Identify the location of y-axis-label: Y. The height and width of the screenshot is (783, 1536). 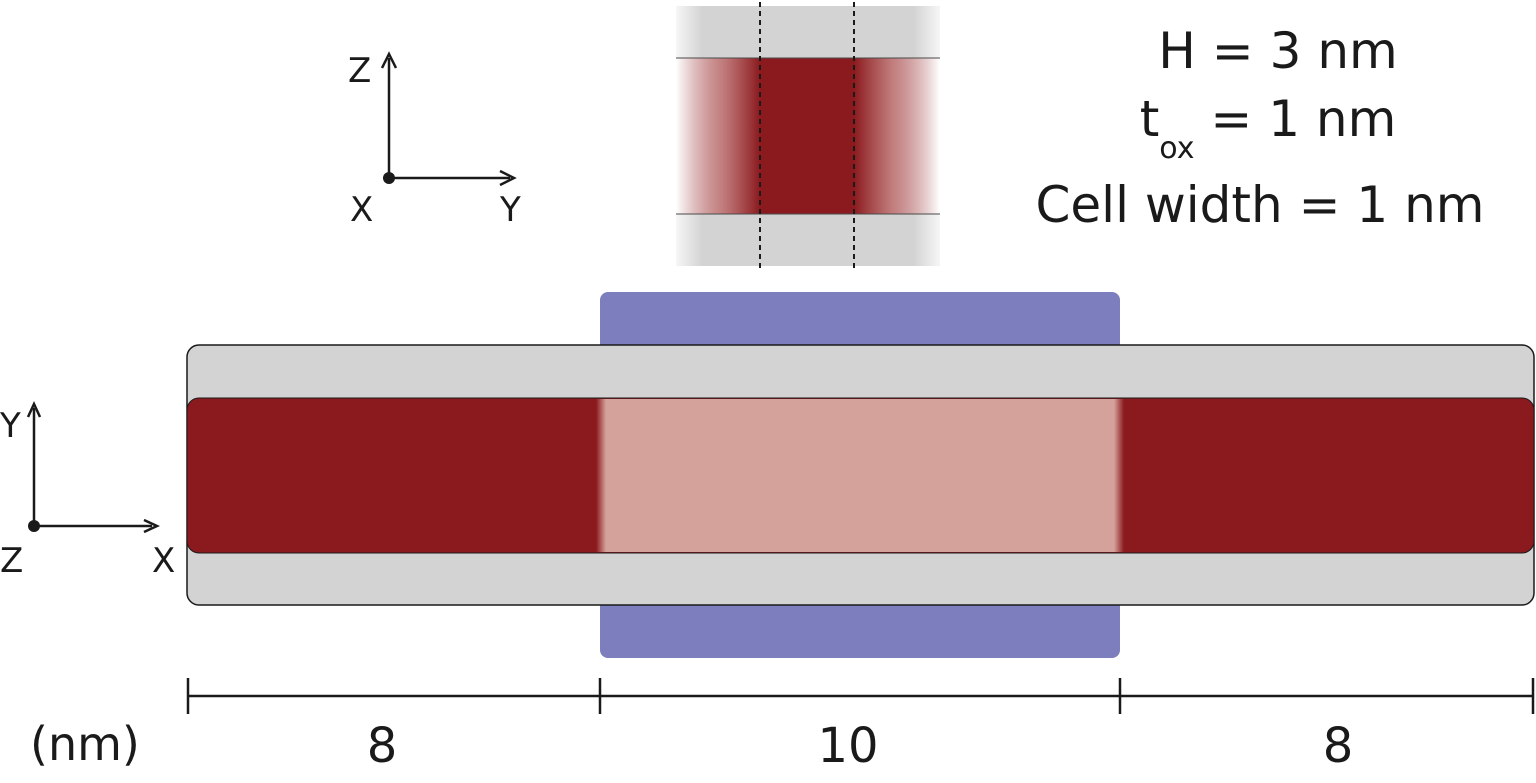
(510, 210).